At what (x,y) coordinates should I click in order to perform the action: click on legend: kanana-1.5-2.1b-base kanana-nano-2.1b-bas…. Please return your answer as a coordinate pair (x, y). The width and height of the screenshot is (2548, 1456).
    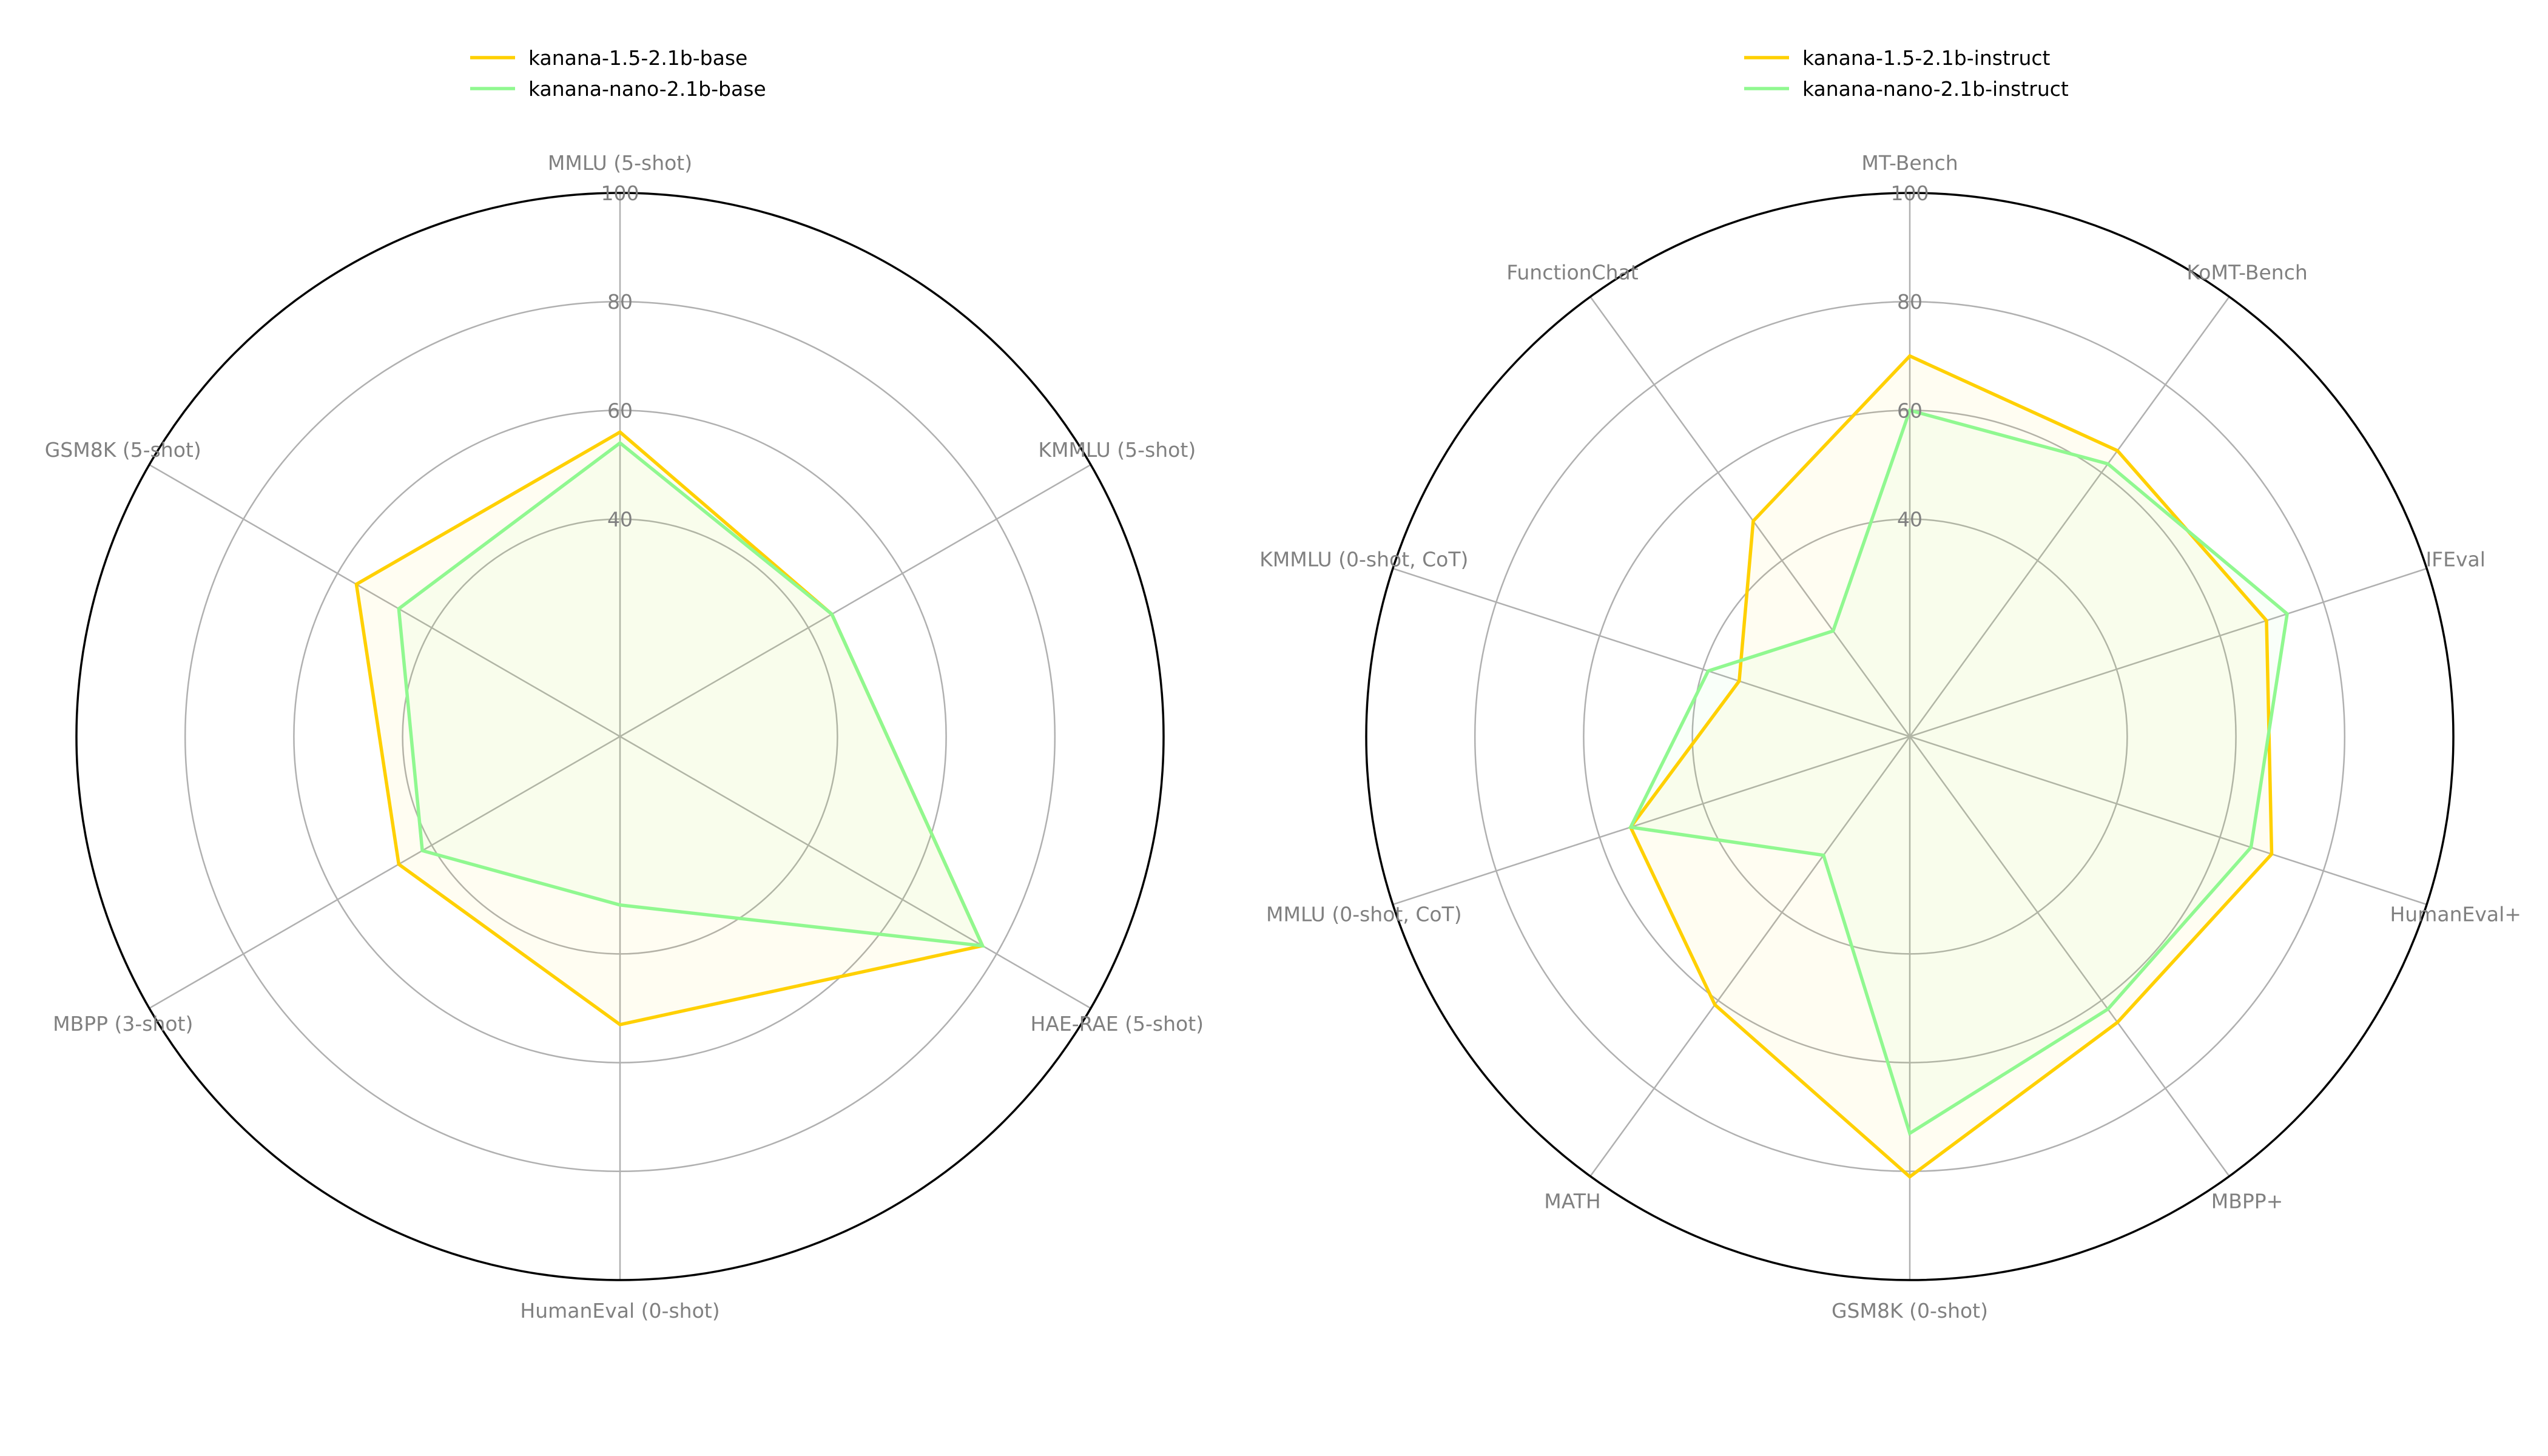
    Looking at the image, I should click on (618, 73).